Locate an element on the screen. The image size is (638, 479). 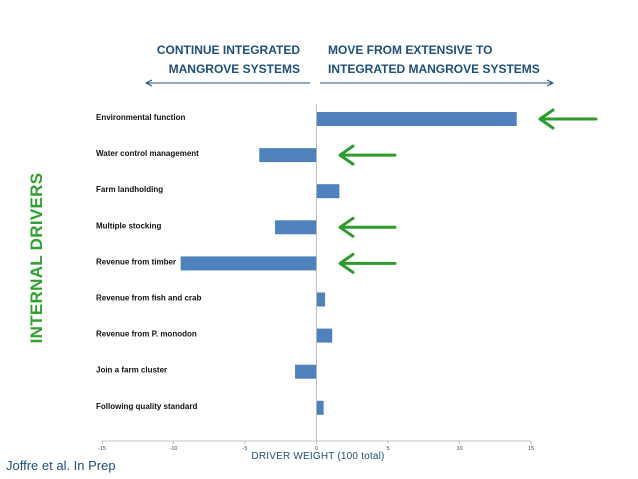
header-arrow-left-head is located at coordinates (148, 83).